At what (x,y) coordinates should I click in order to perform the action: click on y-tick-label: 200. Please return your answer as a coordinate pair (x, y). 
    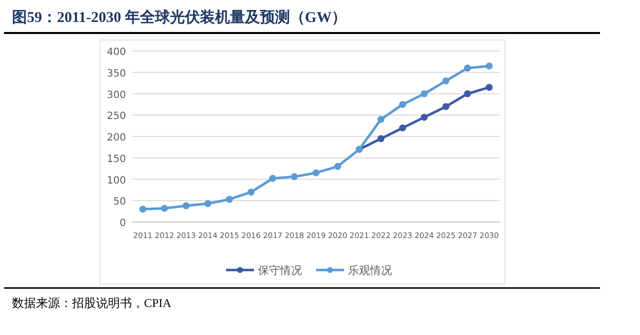
    Looking at the image, I should click on (116, 138).